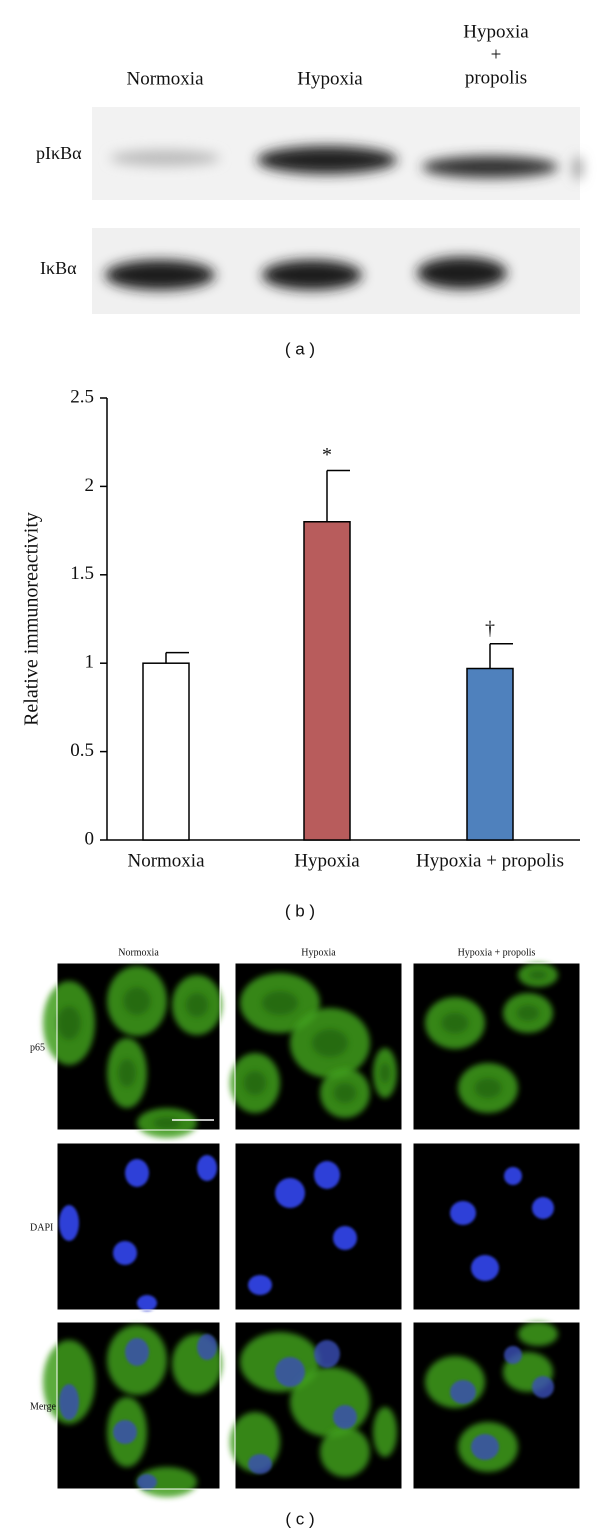 The width and height of the screenshot is (600, 1539). What do you see at coordinates (82, 750) in the screenshot?
I see `y-tick-label: 0.5` at bounding box center [82, 750].